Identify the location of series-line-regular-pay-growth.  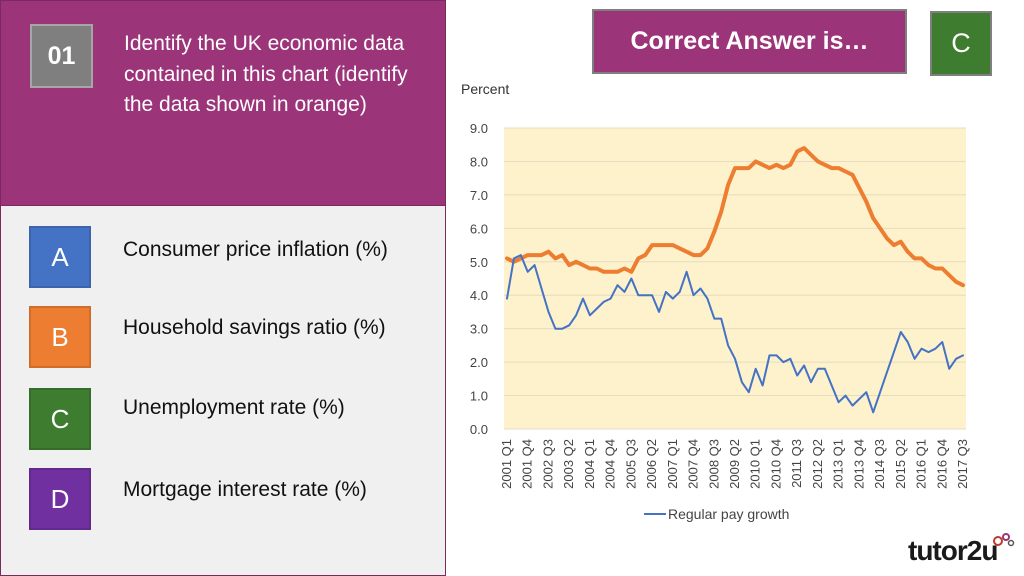
(735, 334).